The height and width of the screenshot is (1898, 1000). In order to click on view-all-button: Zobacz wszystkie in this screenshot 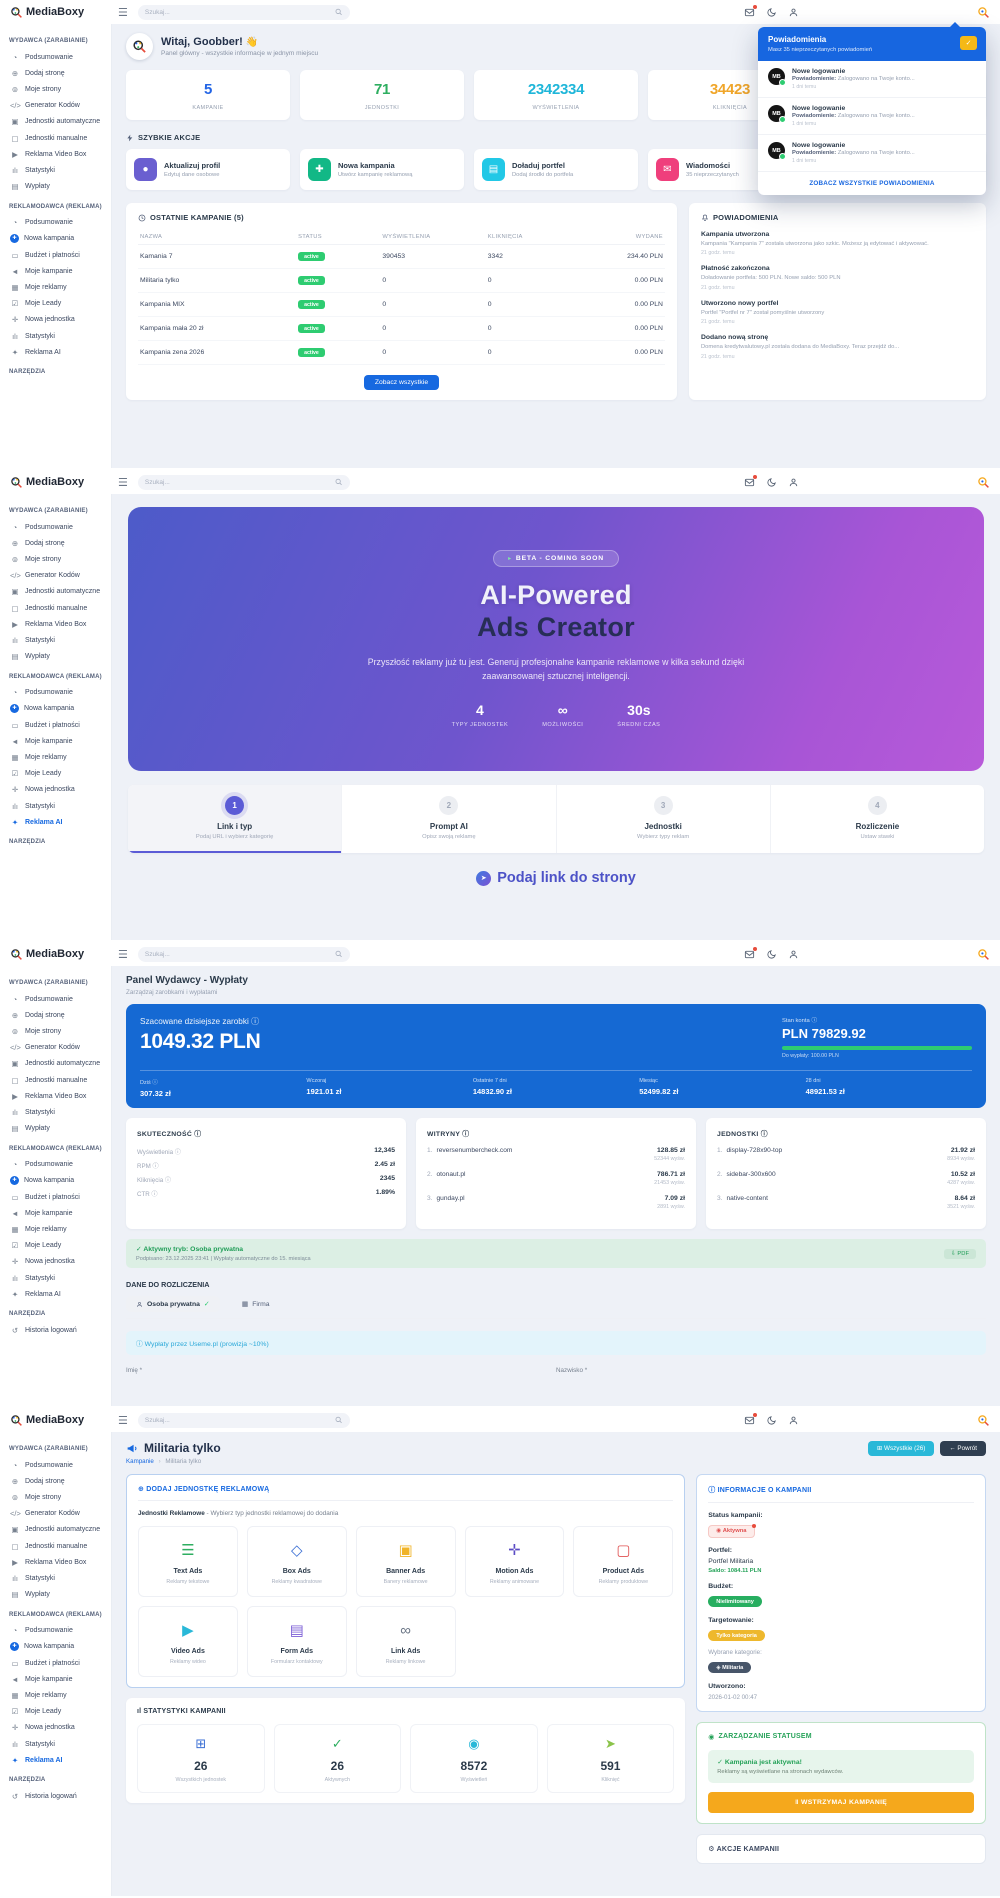, I will do `click(401, 382)`.